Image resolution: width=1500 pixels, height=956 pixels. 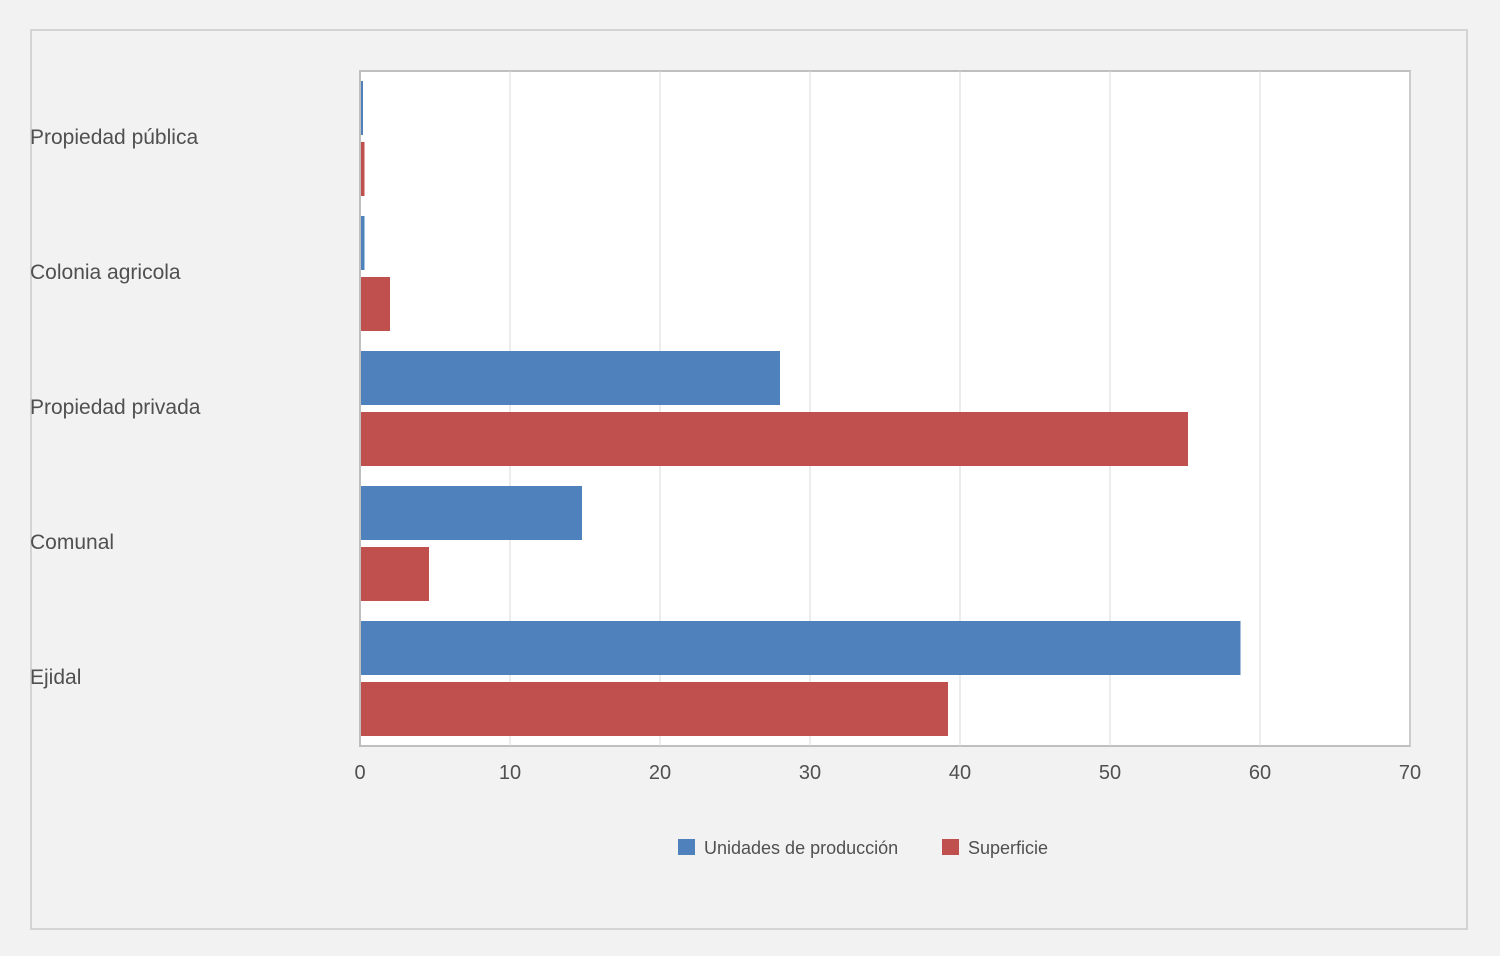 What do you see at coordinates (810, 773) in the screenshot?
I see `x-tick-label: 30` at bounding box center [810, 773].